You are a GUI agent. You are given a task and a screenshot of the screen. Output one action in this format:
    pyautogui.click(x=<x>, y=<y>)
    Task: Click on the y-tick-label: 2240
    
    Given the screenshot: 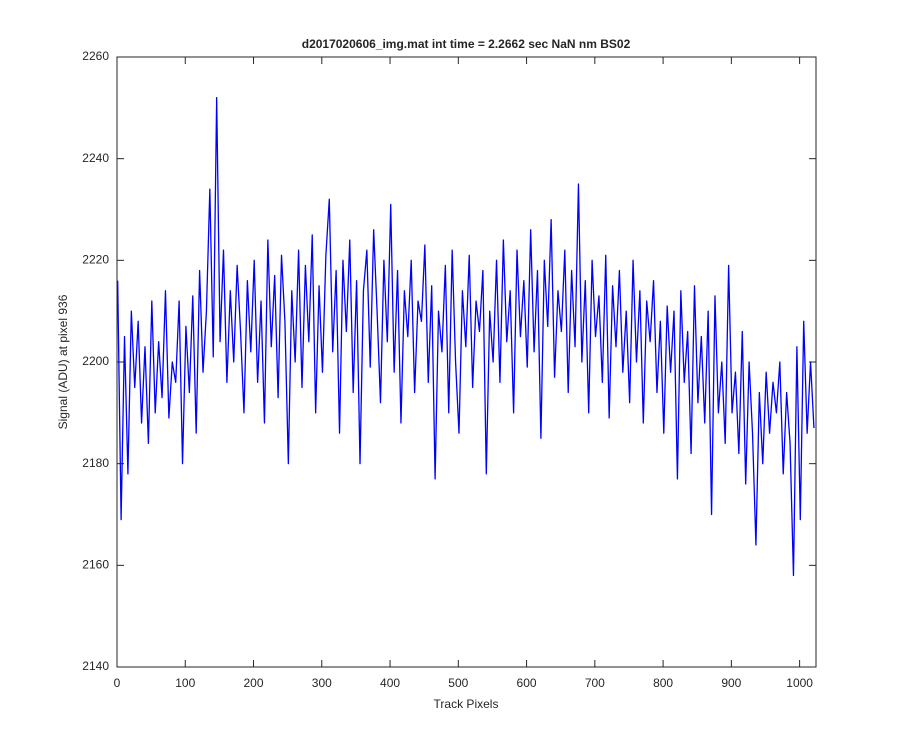 What is the action you would take?
    pyautogui.click(x=95, y=158)
    